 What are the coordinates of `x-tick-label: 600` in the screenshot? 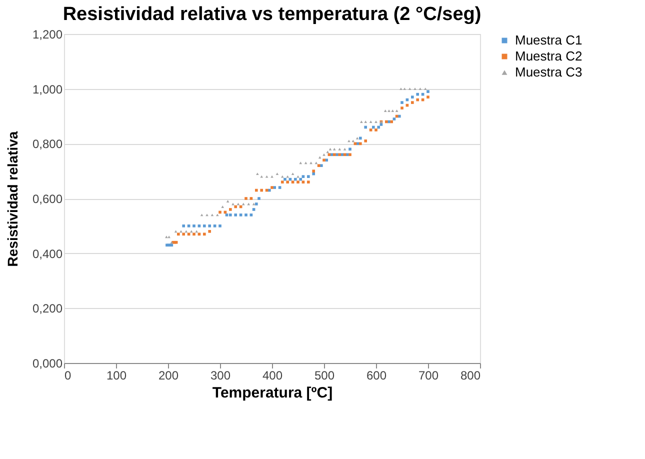 It's located at (376, 375).